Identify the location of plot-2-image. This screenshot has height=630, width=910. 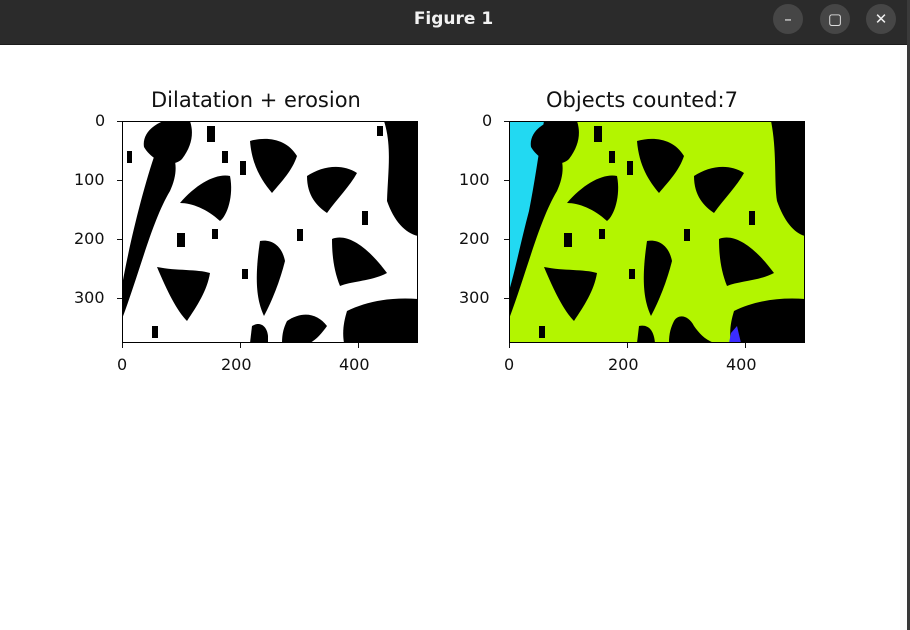
(657, 232).